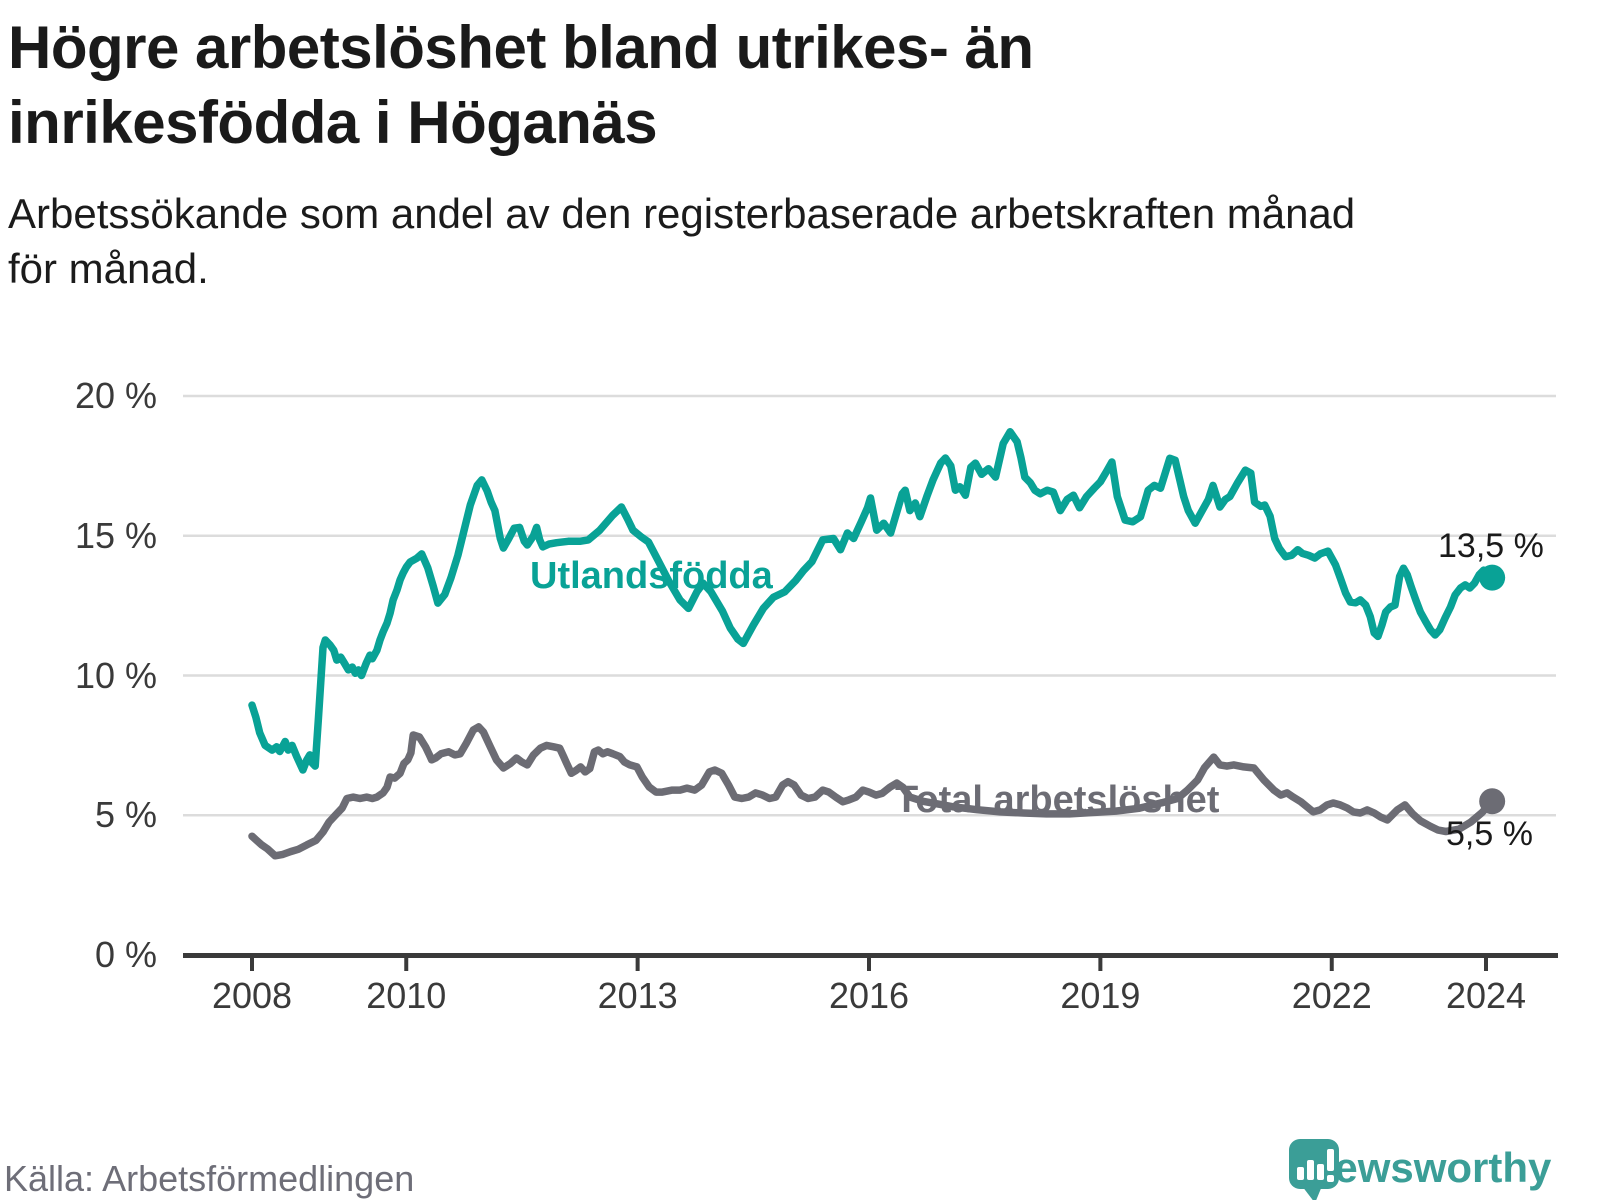 The width and height of the screenshot is (1600, 1200). What do you see at coordinates (869, 995) in the screenshot?
I see `x-tick-label-2016: 2016` at bounding box center [869, 995].